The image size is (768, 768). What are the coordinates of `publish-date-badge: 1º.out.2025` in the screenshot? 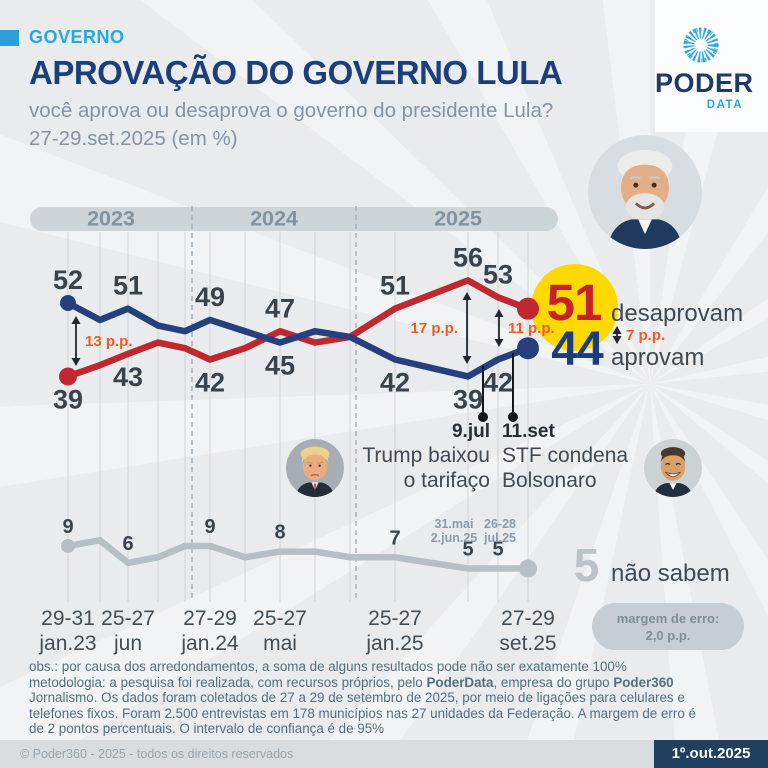 It's located at (711, 754).